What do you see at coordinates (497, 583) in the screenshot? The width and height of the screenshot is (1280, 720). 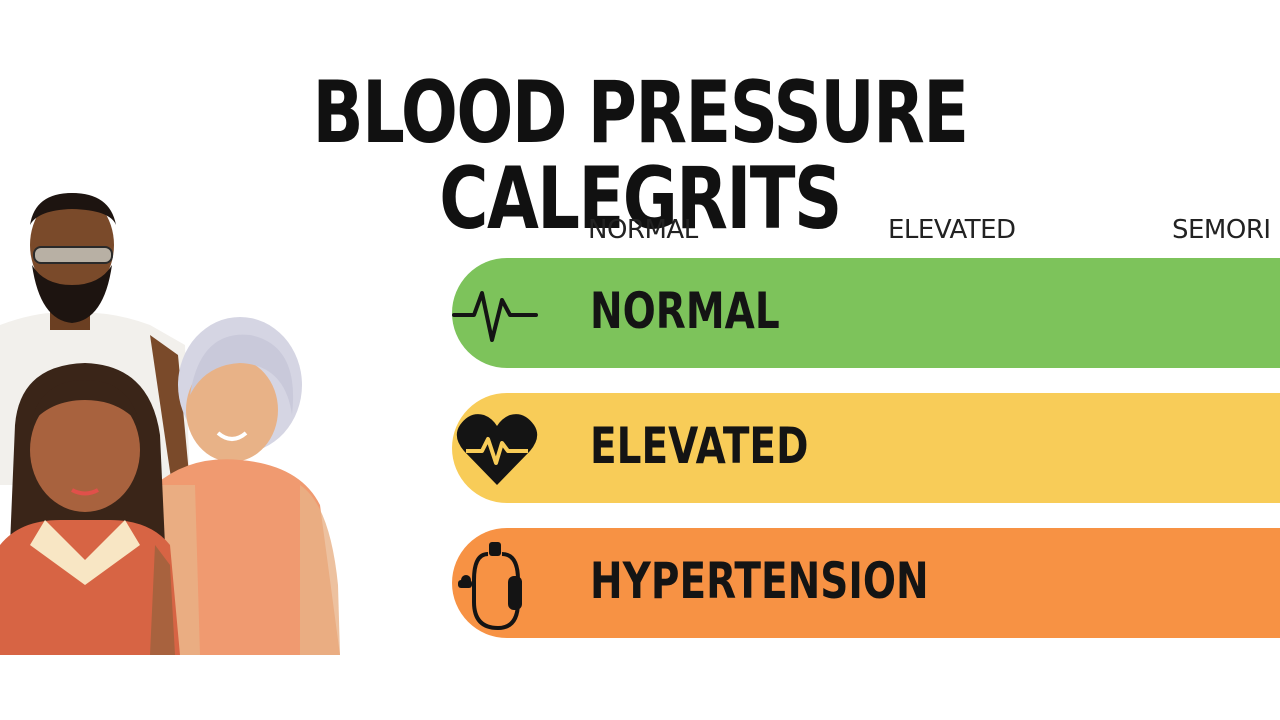 I see `blood-pressure-cuff-icon` at bounding box center [497, 583].